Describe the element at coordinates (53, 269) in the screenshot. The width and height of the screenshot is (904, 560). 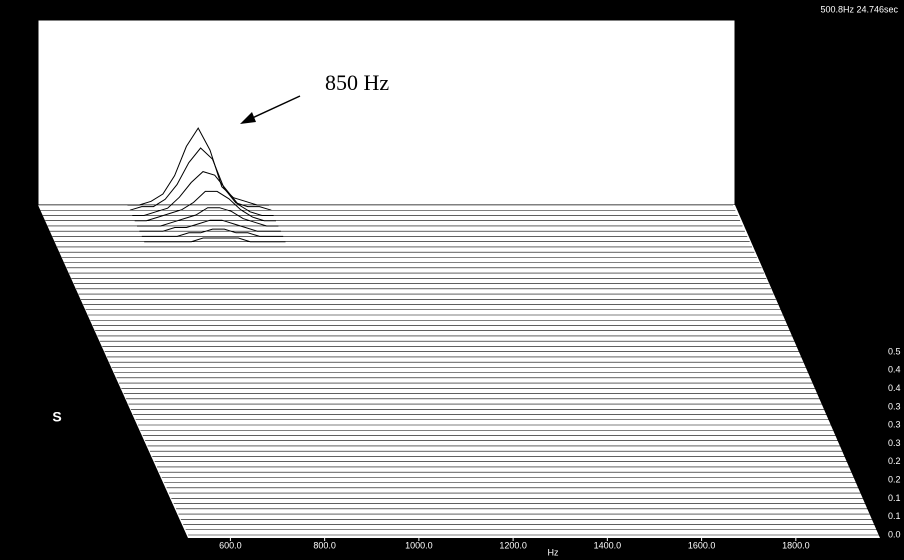
I see `time-label: 23.95` at that location.